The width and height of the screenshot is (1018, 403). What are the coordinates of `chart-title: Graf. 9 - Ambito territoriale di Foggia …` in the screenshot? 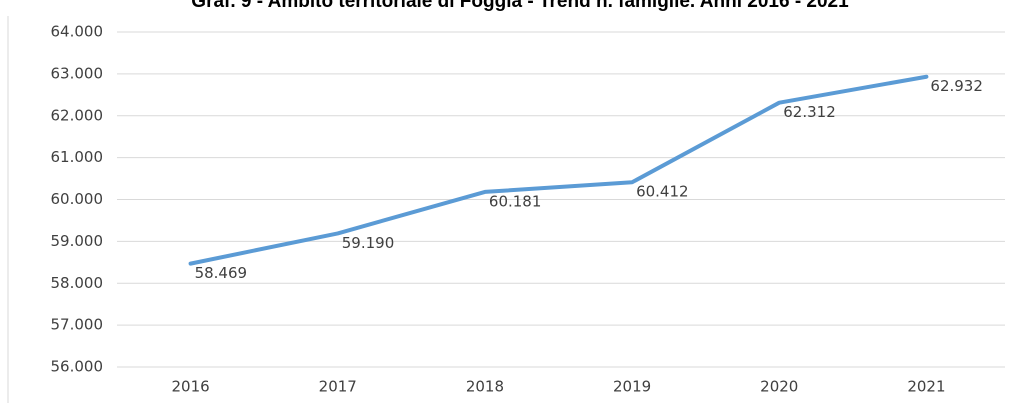 It's located at (520, 6).